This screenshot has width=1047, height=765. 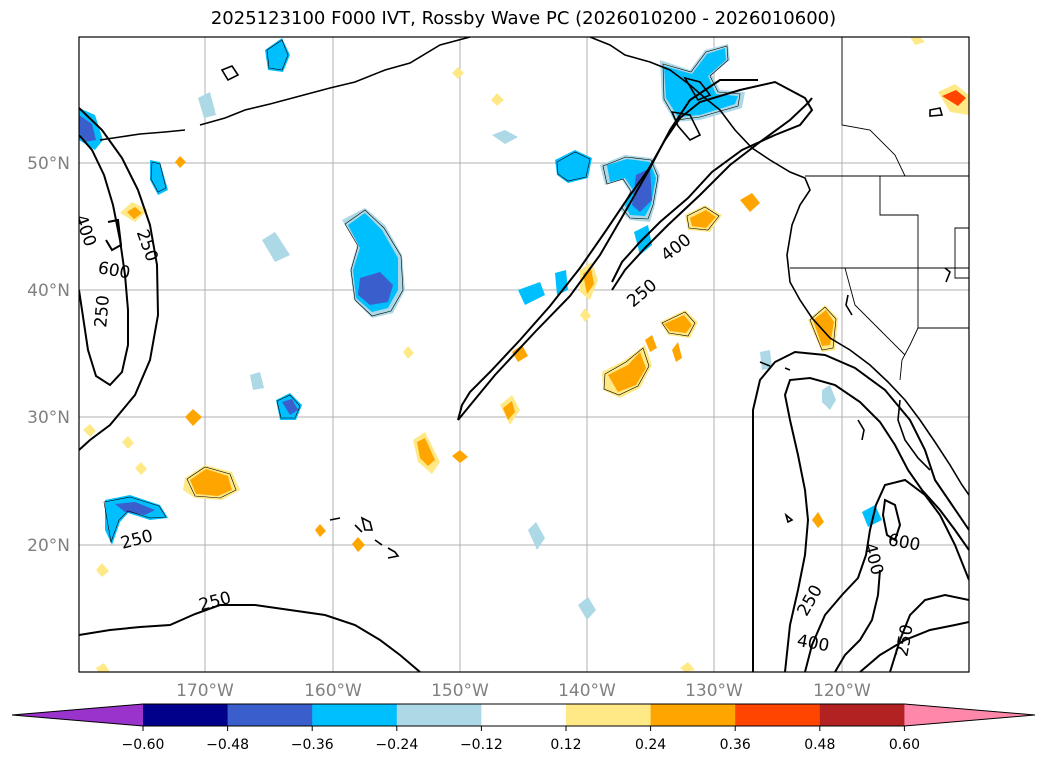 I want to click on lon-label-120w: 120°W, so click(x=842, y=691).